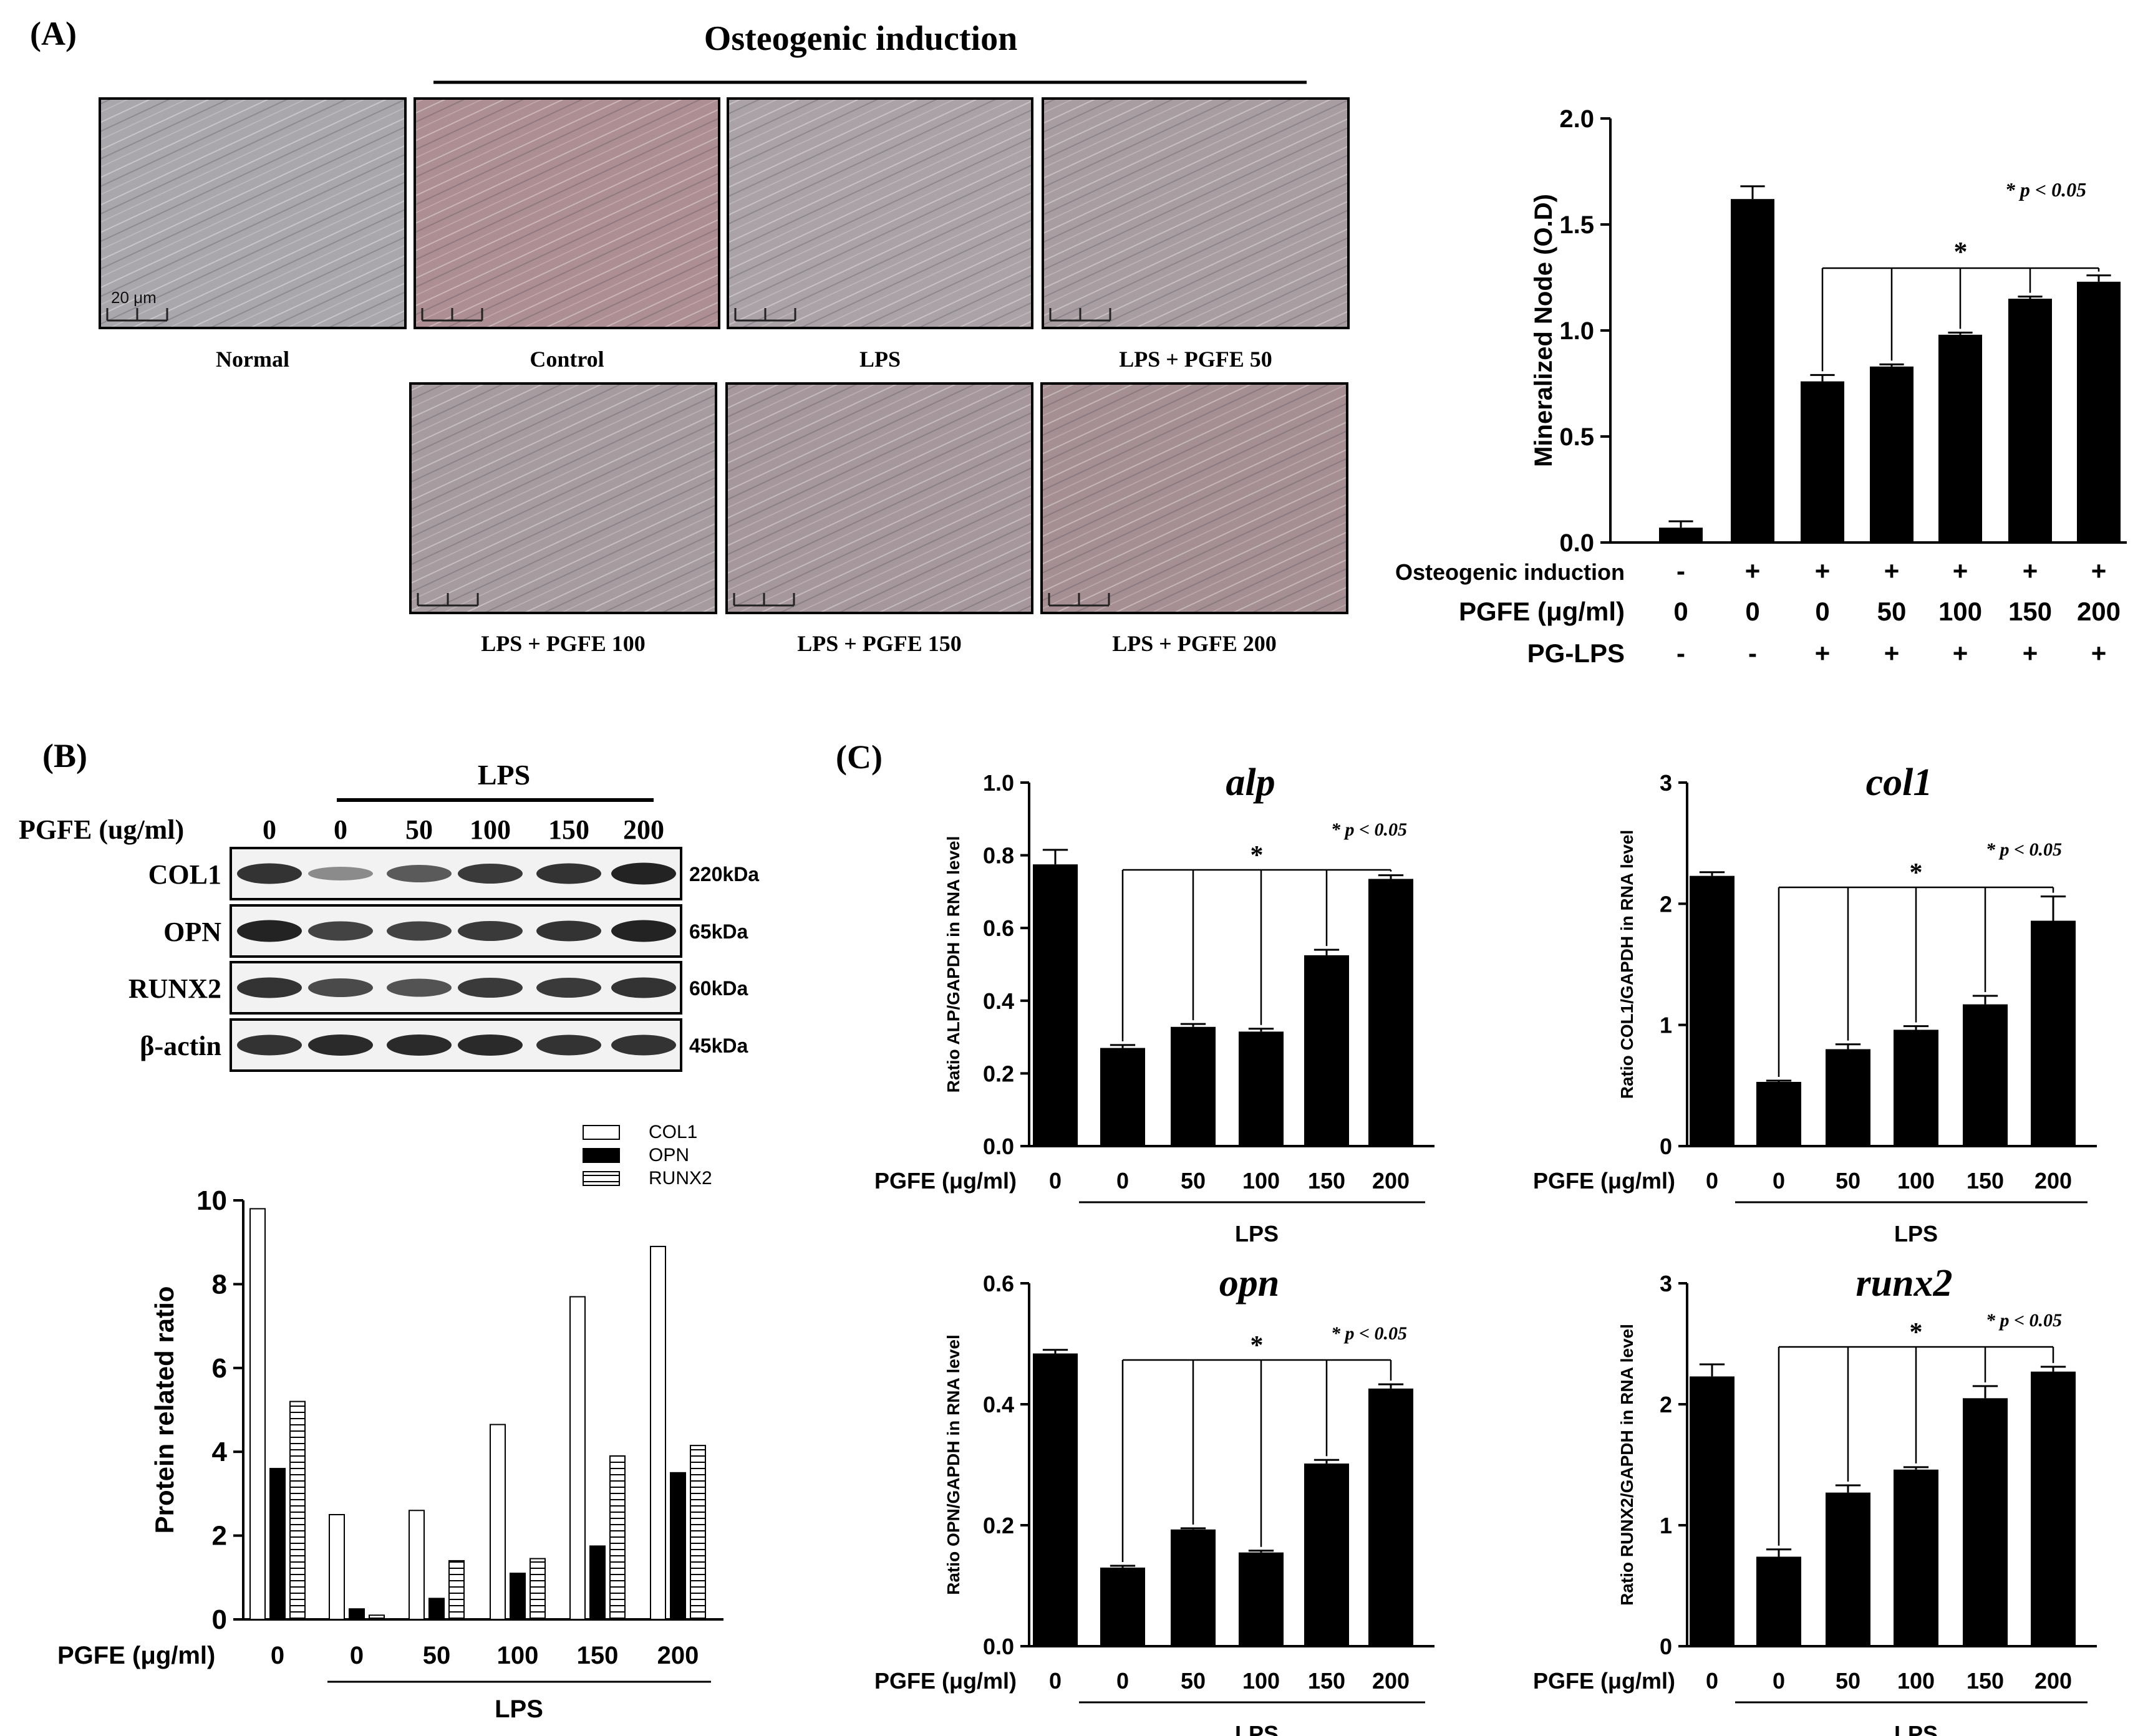 The image size is (2153, 1736). I want to click on lane-label: 50, so click(419, 829).